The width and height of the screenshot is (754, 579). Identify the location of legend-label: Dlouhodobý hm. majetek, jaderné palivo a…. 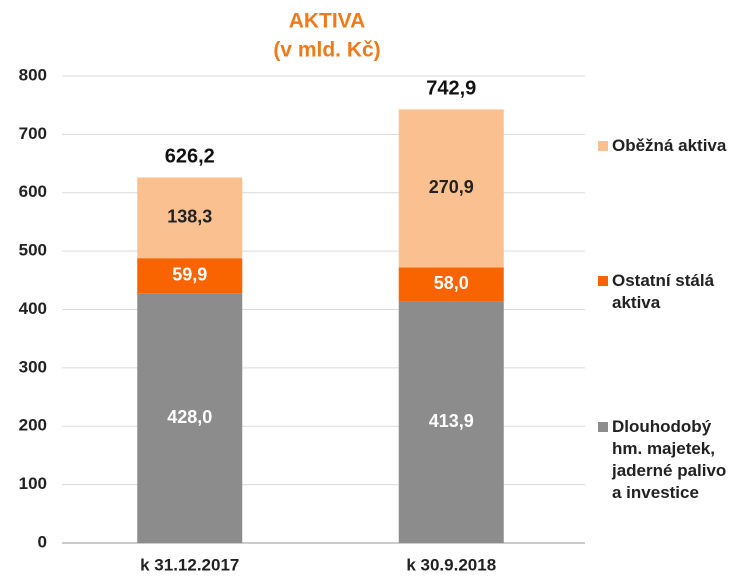
(669, 459).